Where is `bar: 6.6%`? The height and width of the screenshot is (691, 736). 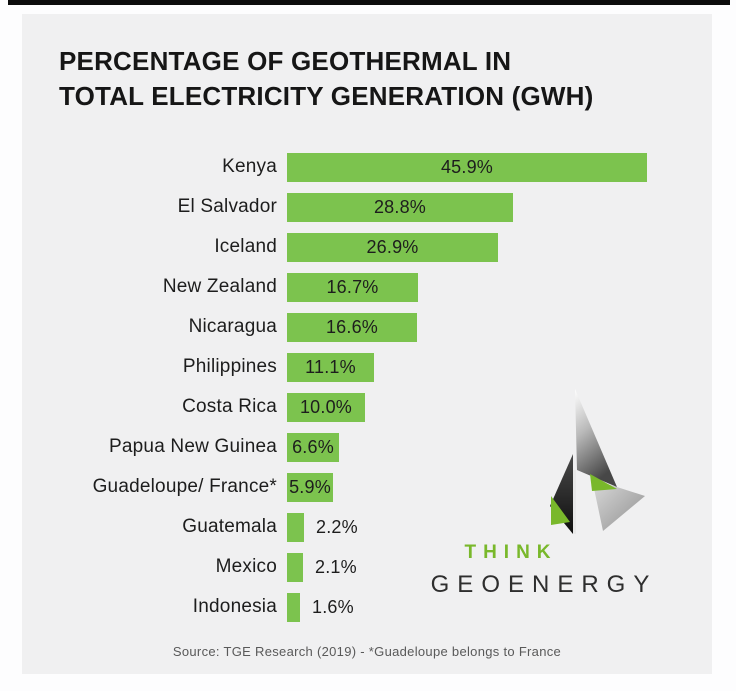
bar: 6.6% is located at coordinates (313, 447).